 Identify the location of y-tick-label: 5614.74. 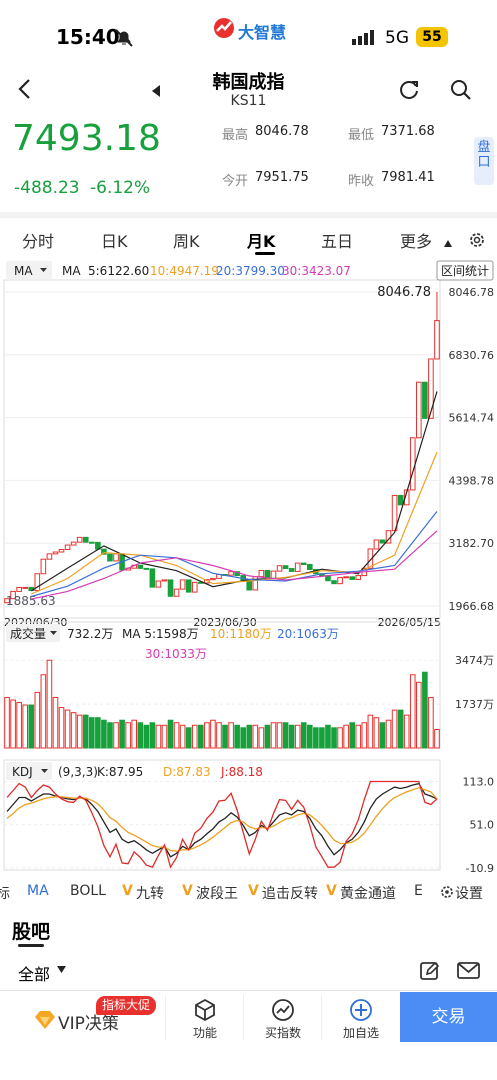
(472, 418).